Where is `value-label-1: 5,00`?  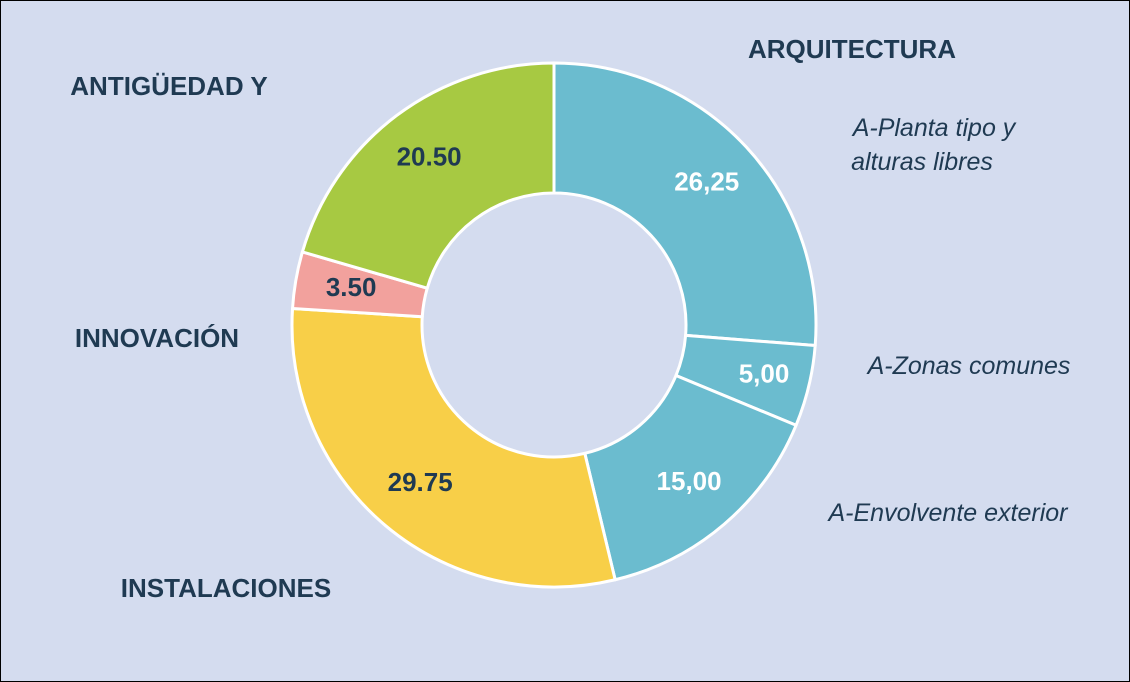
value-label-1: 5,00 is located at coordinates (764, 373).